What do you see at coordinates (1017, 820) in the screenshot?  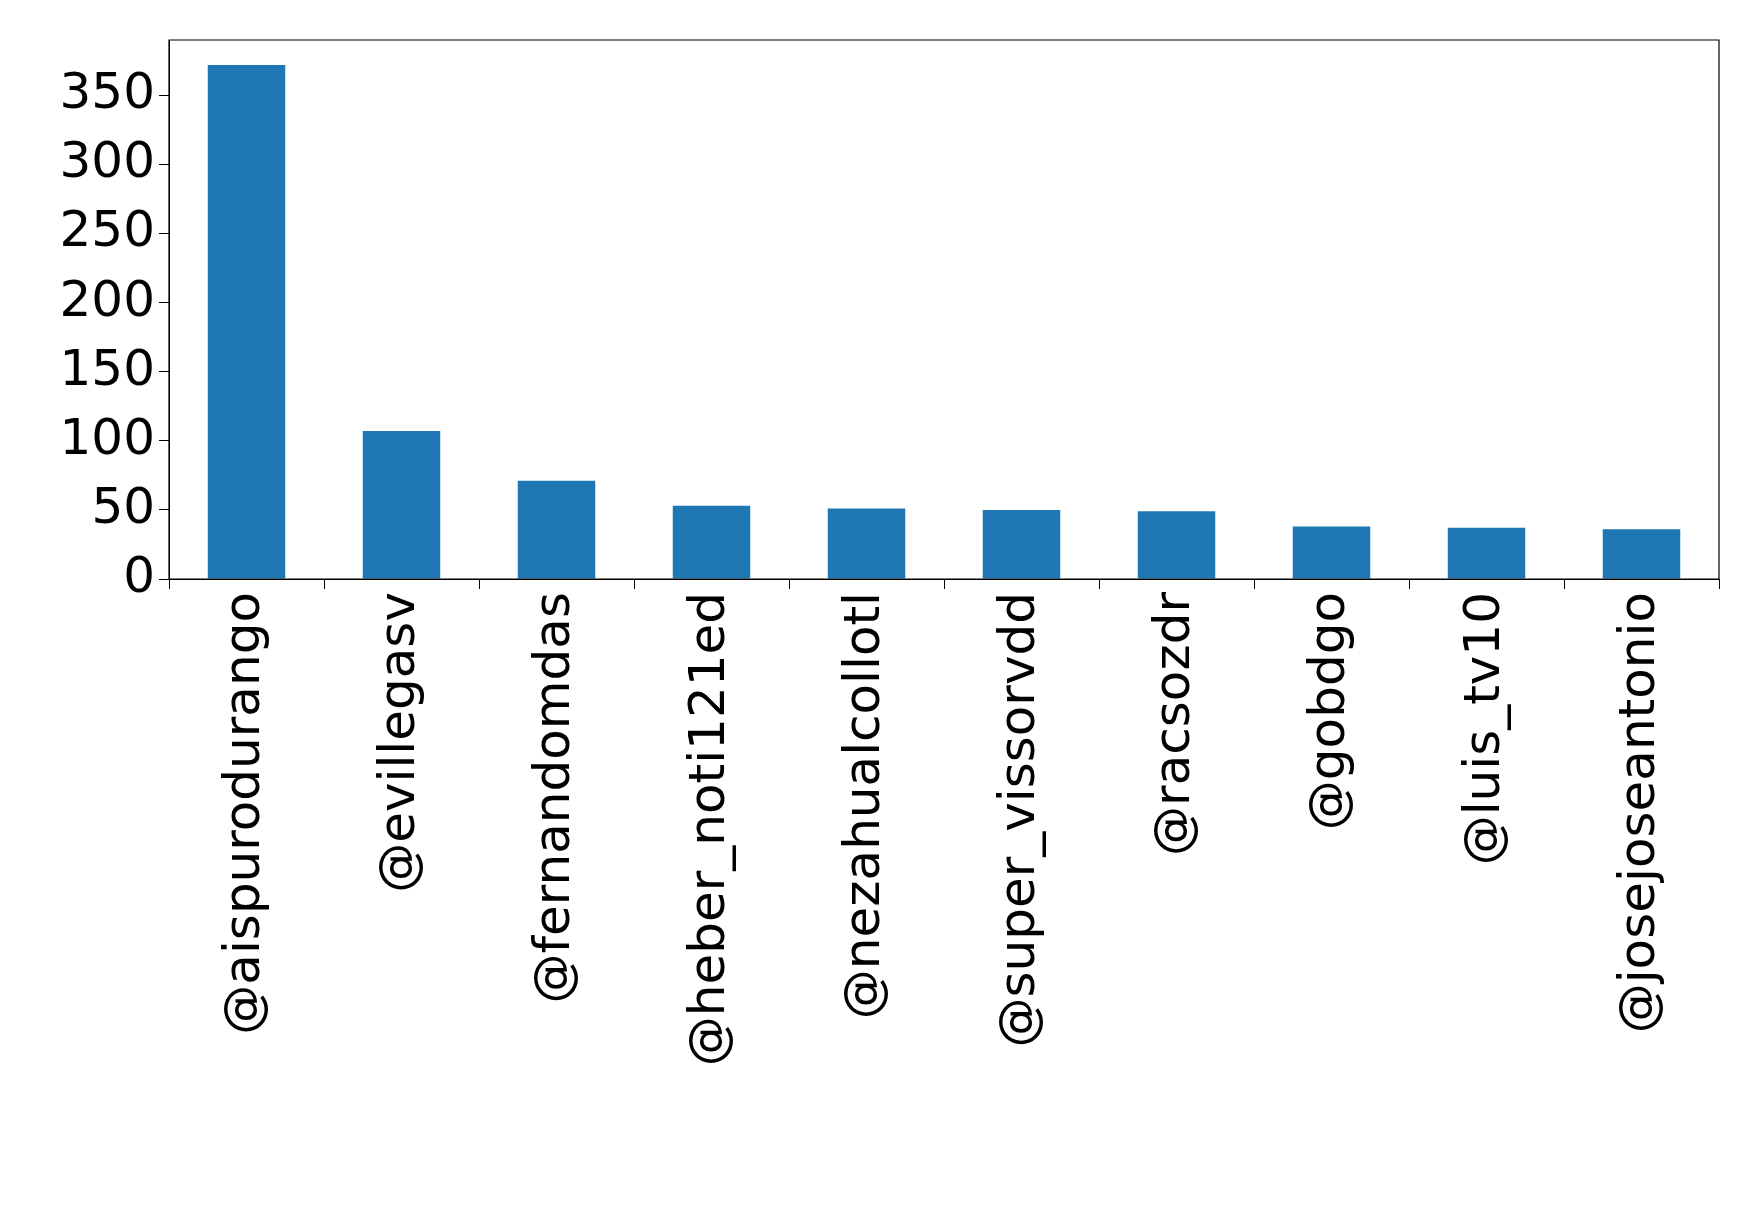 I see `x-tick-label: @super_vissorvdd` at bounding box center [1017, 820].